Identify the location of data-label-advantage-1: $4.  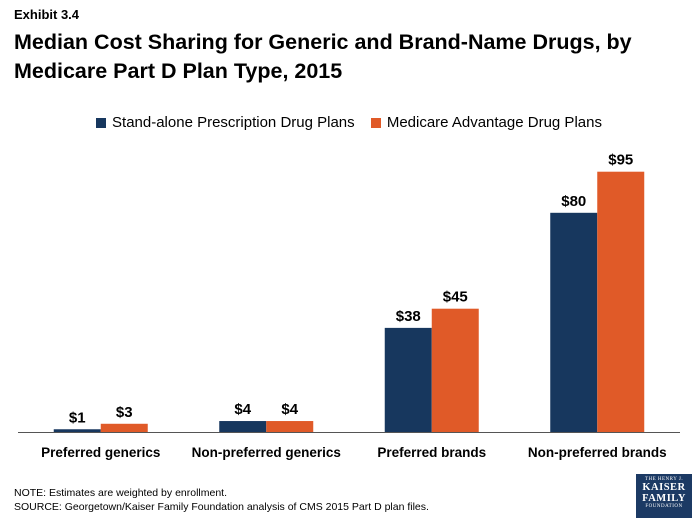
(289, 409).